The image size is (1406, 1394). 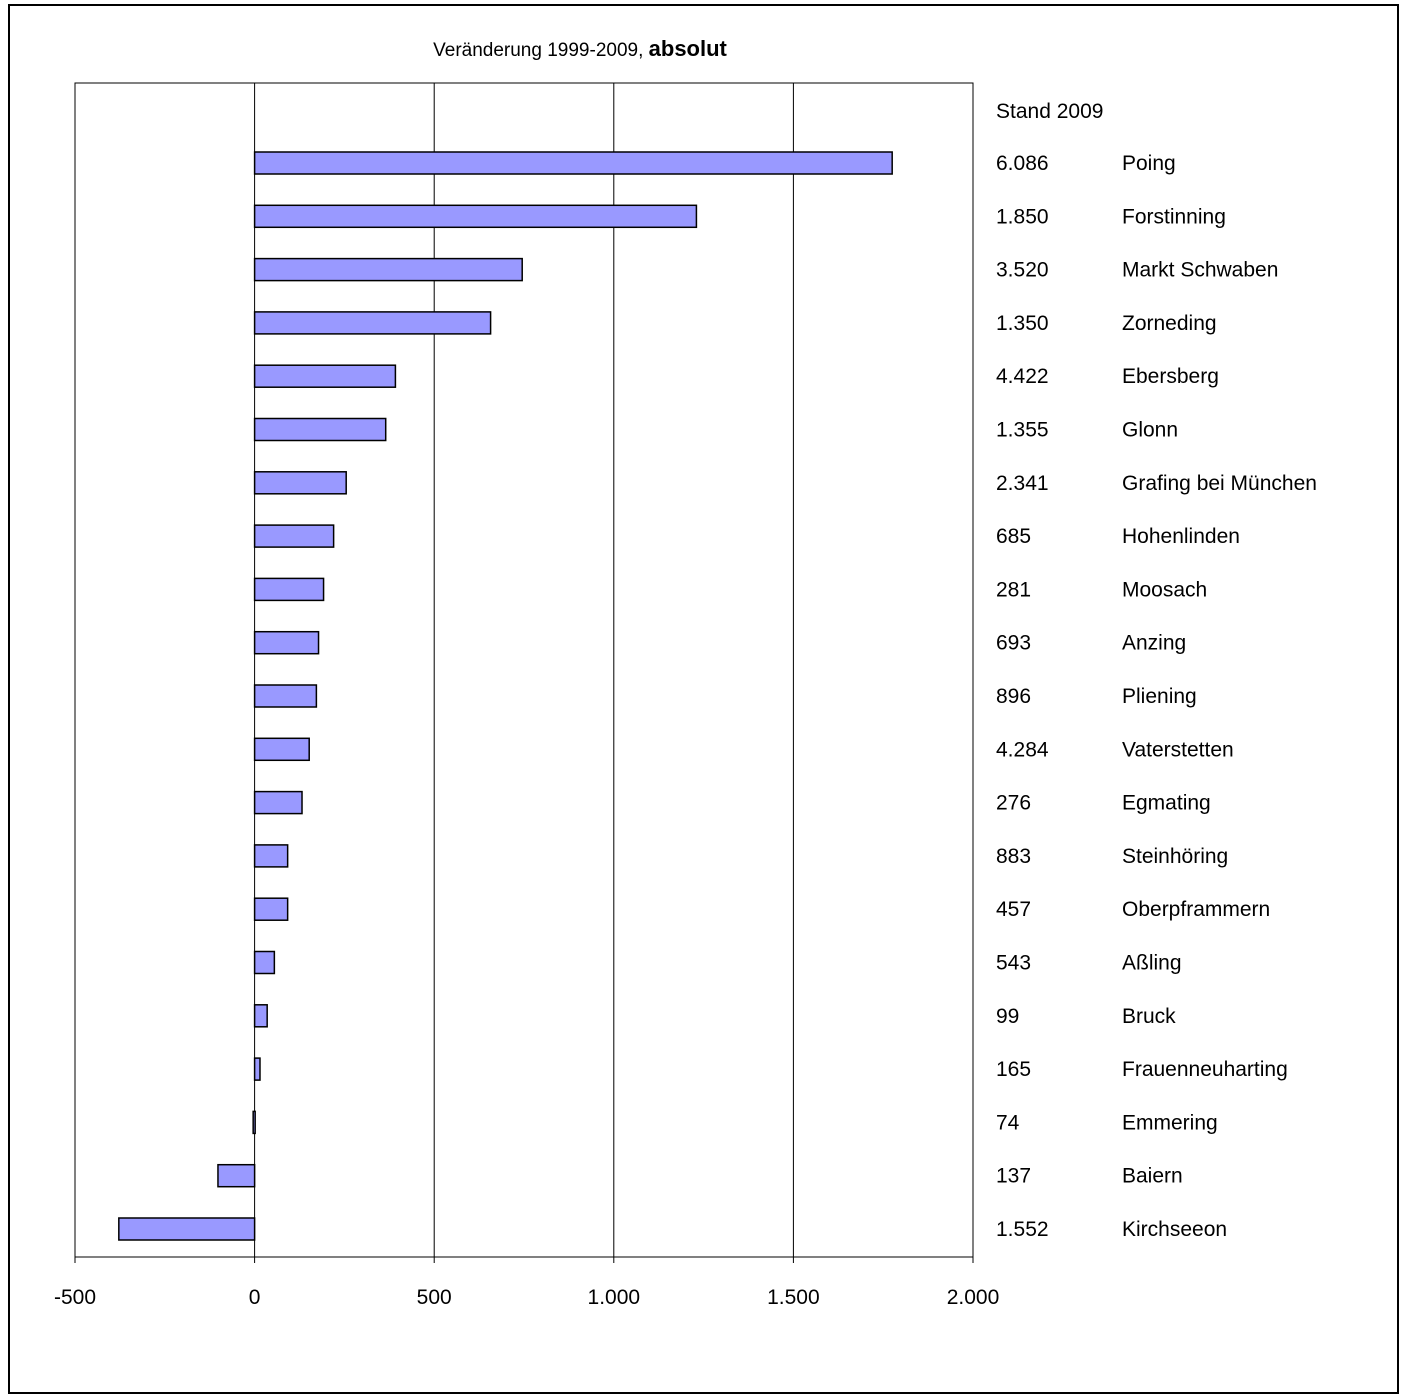 What do you see at coordinates (1049, 111) in the screenshot?
I see `side-header: Stand 2009` at bounding box center [1049, 111].